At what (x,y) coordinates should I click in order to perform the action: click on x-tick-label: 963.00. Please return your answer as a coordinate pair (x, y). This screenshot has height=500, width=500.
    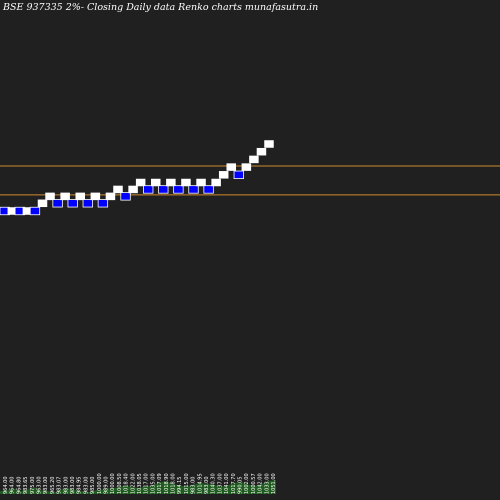
    Looking at the image, I should click on (40, 486).